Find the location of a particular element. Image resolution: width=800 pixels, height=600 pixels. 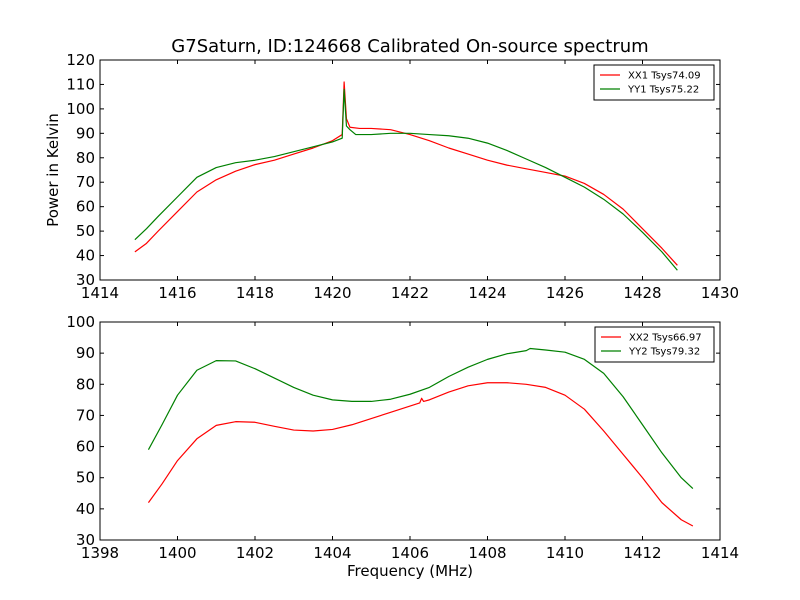

legend-2: XX2 Tsys66.97 YY2 Tsys79.32 is located at coordinates (654, 344).